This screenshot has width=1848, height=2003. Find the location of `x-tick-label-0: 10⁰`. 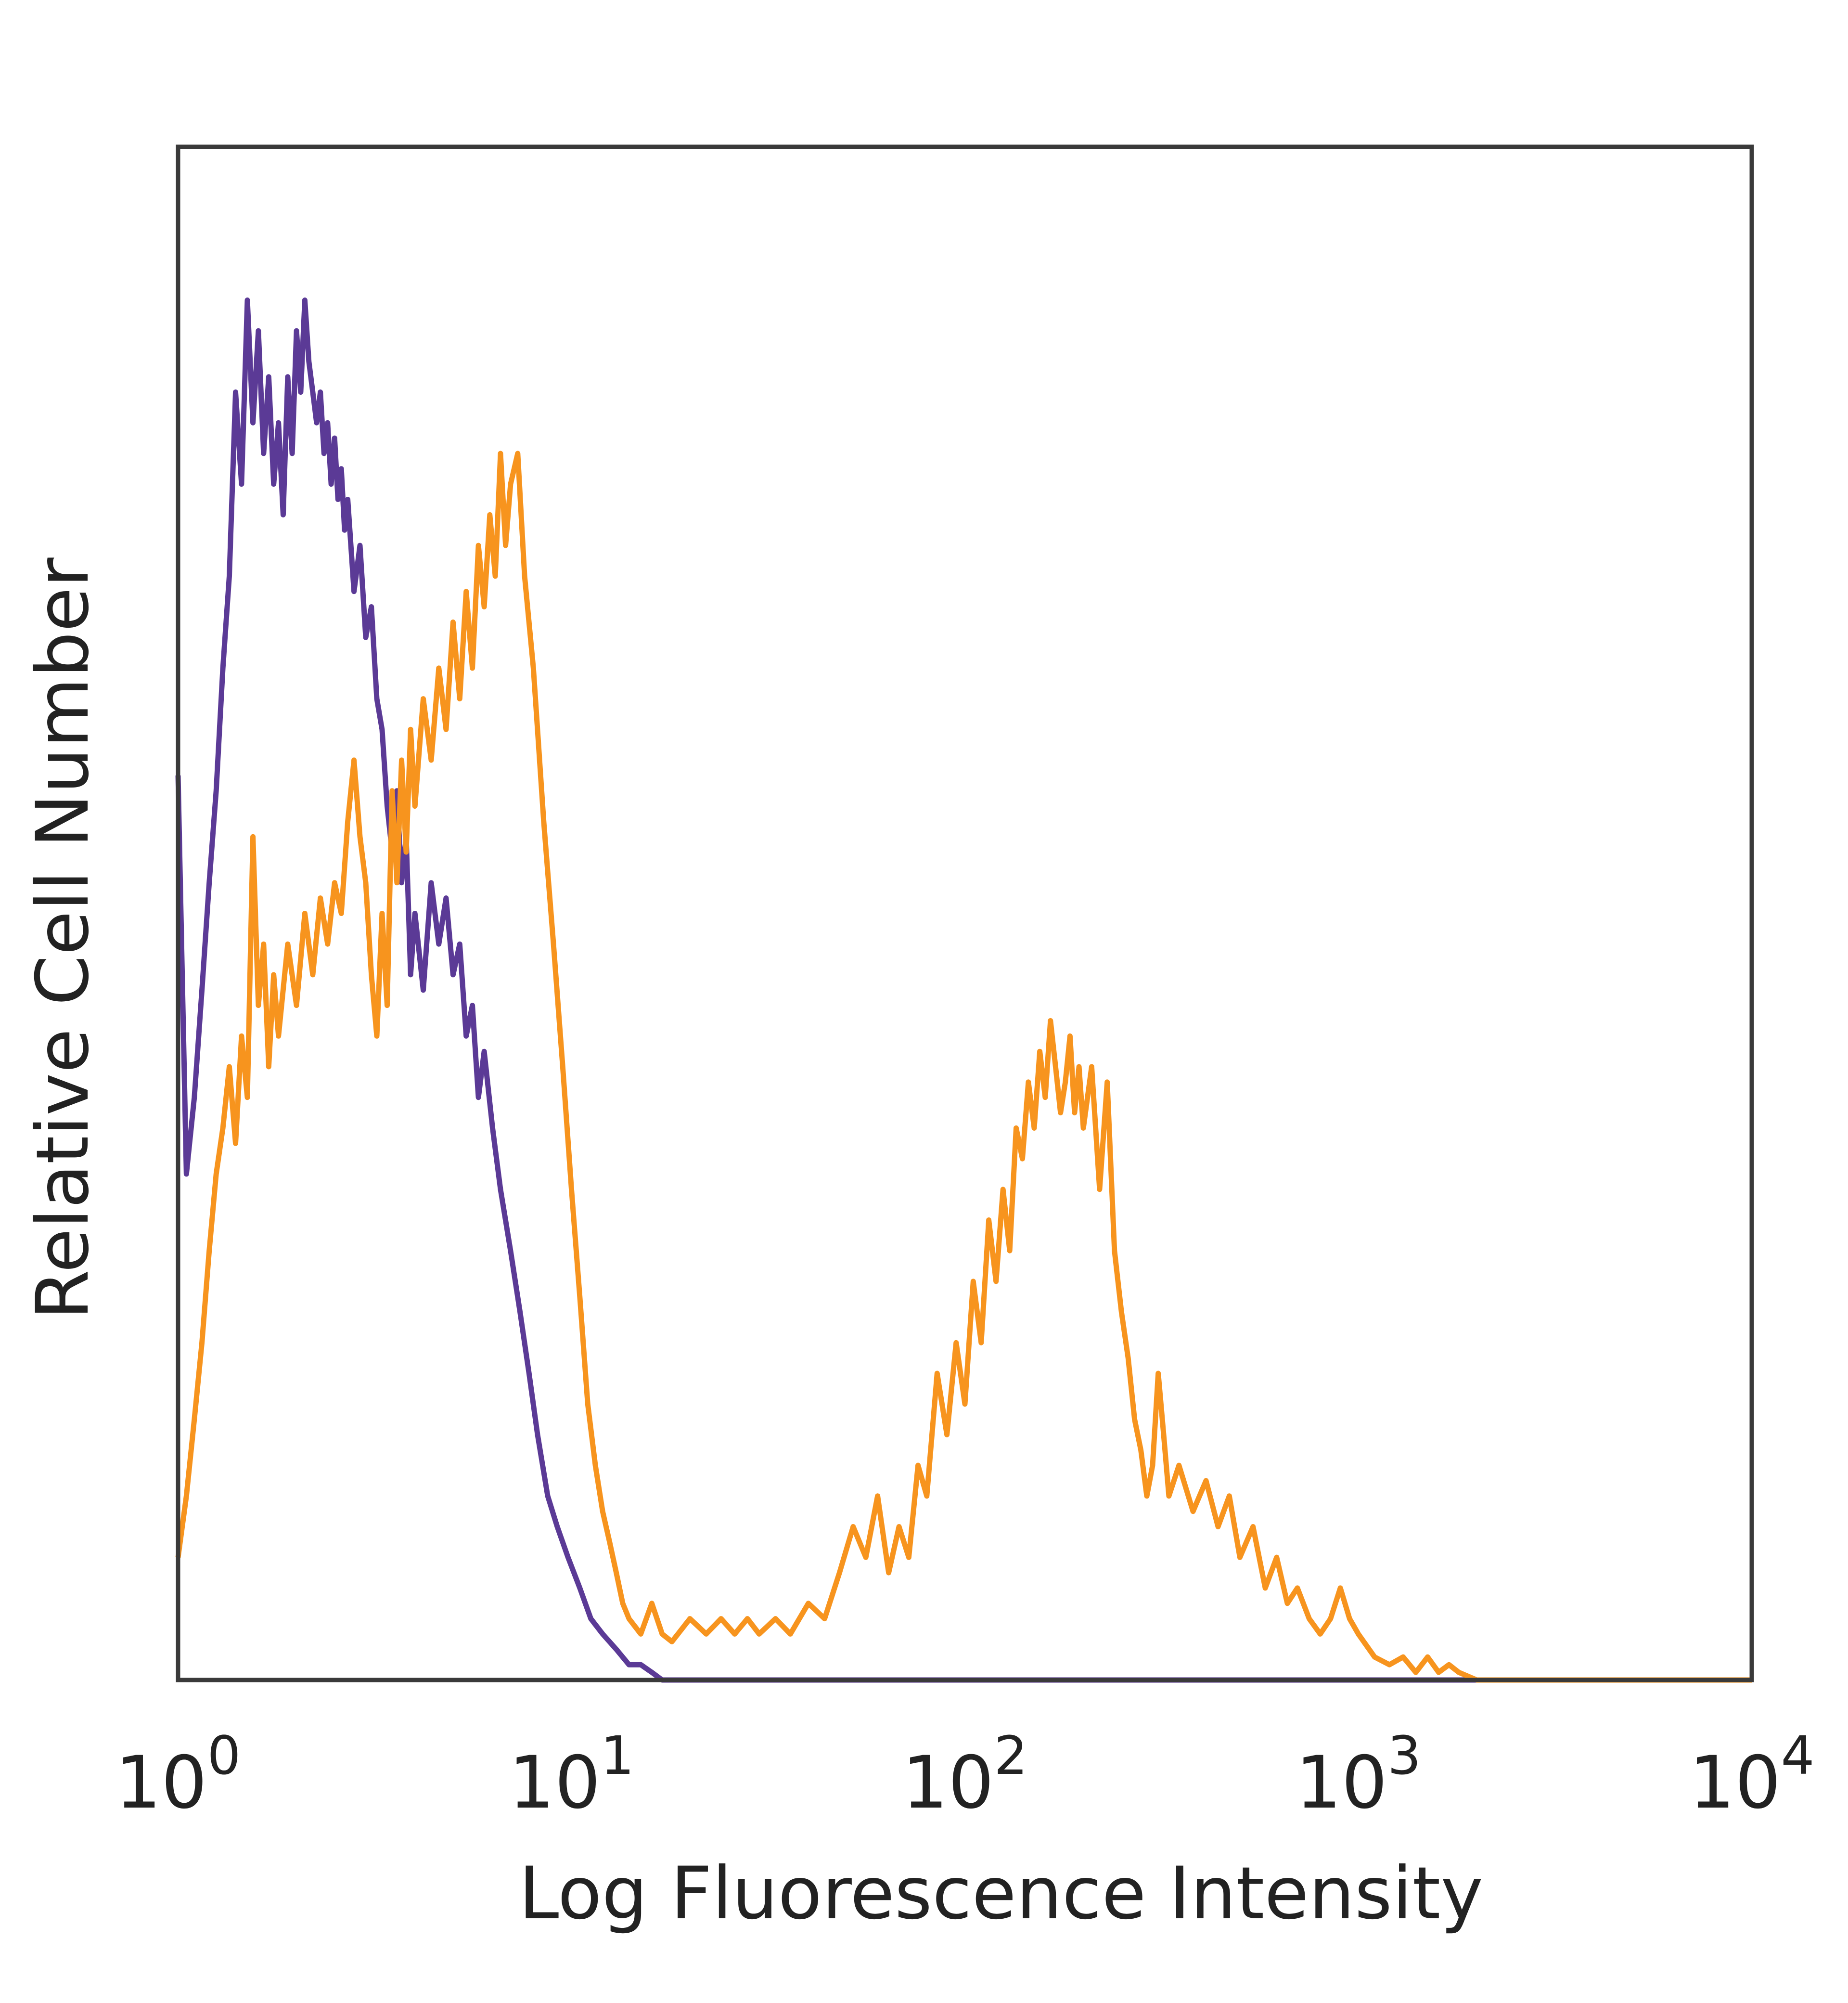

x-tick-label-0: 10⁰ is located at coordinates (178, 1775).